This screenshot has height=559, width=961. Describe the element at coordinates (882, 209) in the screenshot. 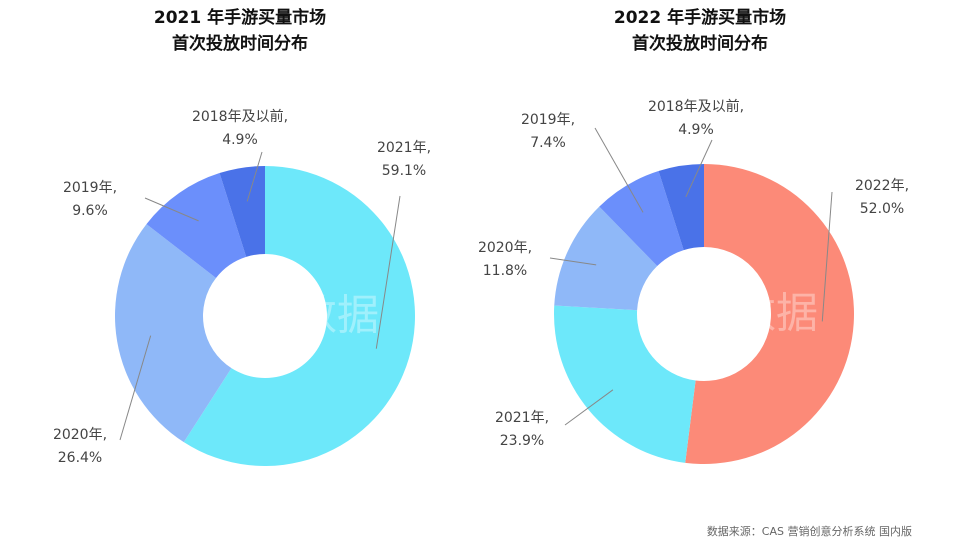

I see `value-label: 52.0%` at that location.